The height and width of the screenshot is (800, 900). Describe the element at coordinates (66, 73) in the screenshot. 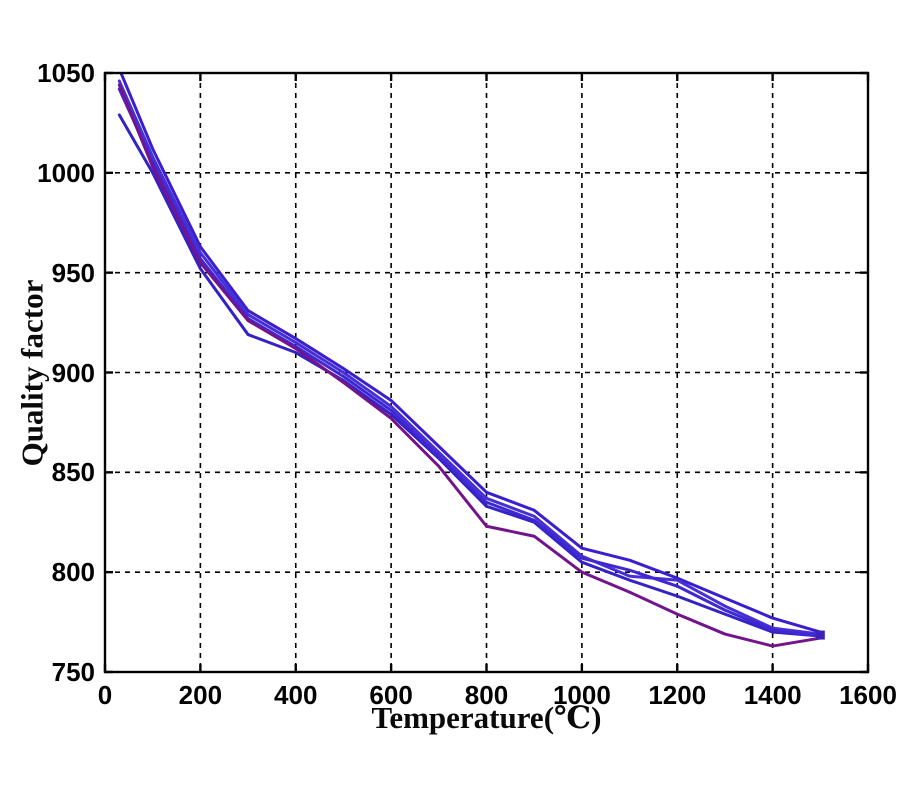

I see `y-tick-label-1050: 1050` at that location.